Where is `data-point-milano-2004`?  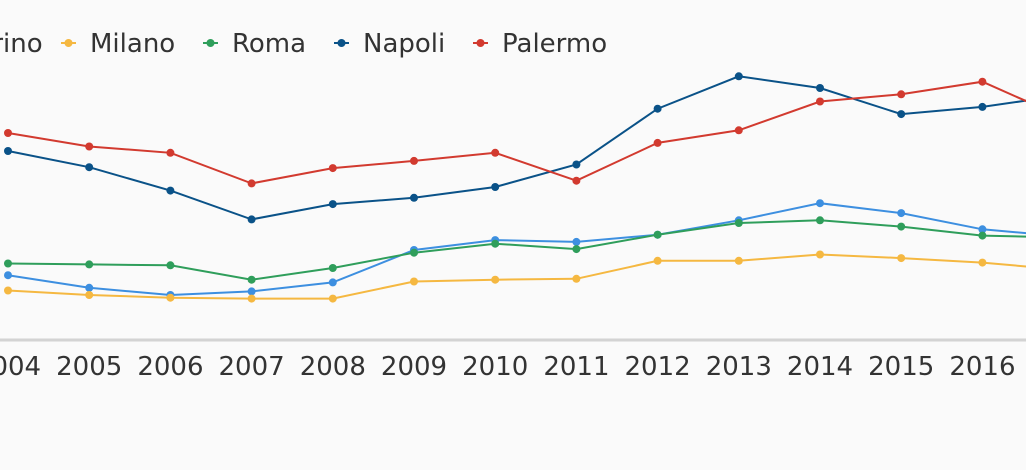
data-point-milano-2004 is located at coordinates (8, 290).